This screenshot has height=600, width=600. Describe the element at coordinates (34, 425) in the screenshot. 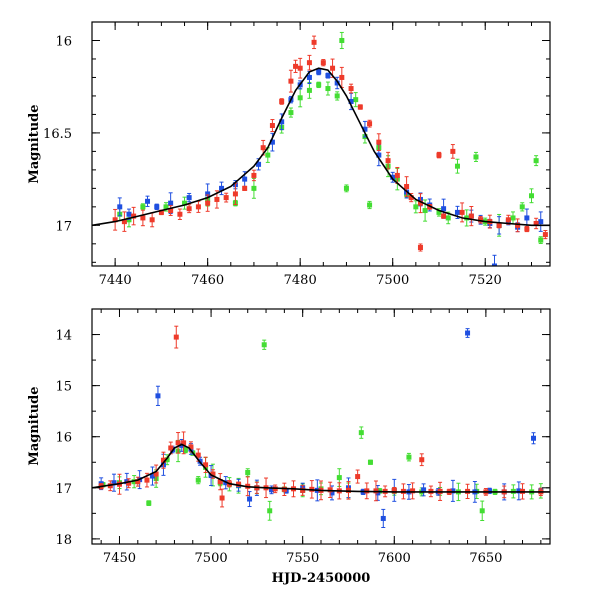

I see `bottom-panel-ylabel: Magnitude` at that location.